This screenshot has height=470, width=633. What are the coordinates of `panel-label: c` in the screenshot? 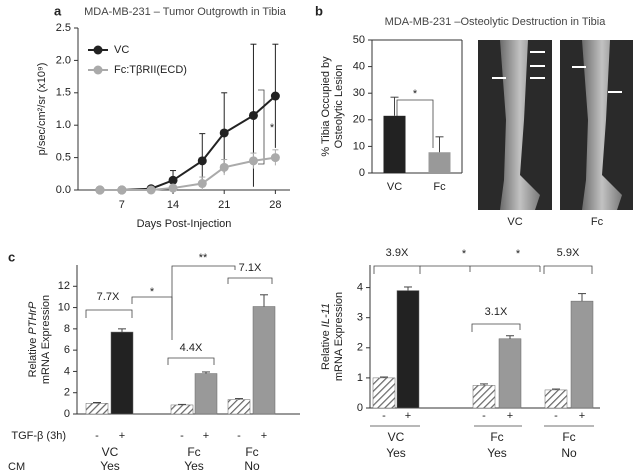 It's located at (11, 256).